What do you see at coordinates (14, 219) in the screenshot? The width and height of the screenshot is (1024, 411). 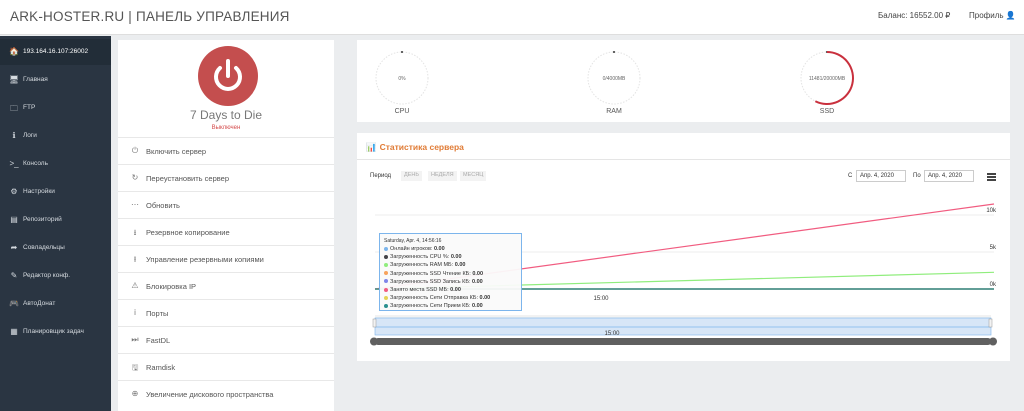 I see `hdd-icon: ▤` at bounding box center [14, 219].